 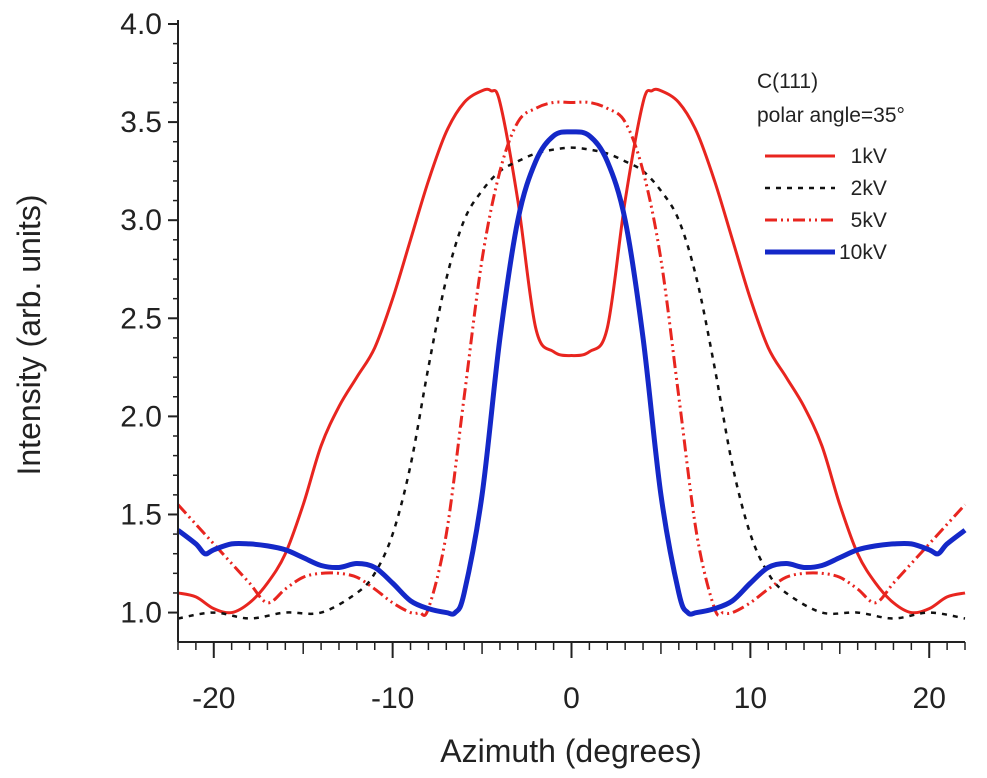 What do you see at coordinates (863, 156) in the screenshot?
I see `legend-label-1kv: 1kV` at bounding box center [863, 156].